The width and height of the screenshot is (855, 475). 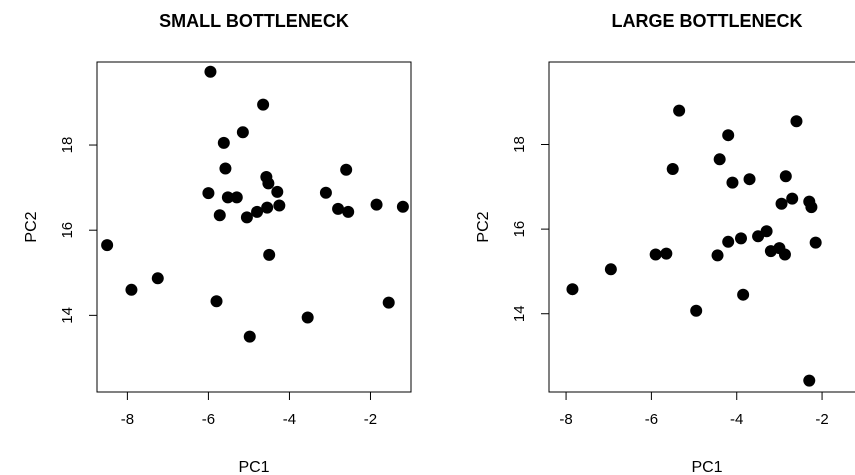 What do you see at coordinates (707, 21) in the screenshot?
I see `chart-title: LARGE BOTTLENECK` at bounding box center [707, 21].